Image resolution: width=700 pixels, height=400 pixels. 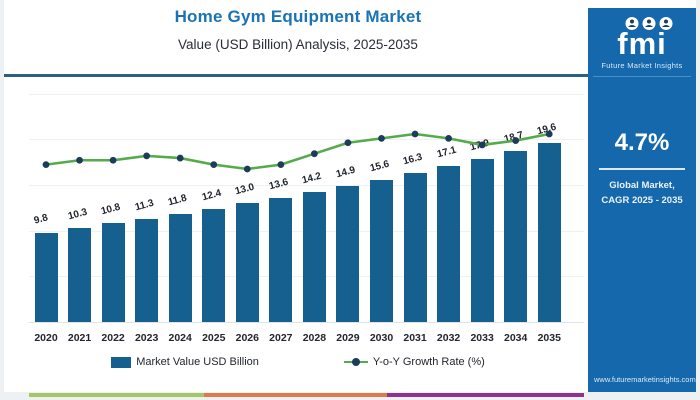 I want to click on cagr-divider, so click(x=642, y=169).